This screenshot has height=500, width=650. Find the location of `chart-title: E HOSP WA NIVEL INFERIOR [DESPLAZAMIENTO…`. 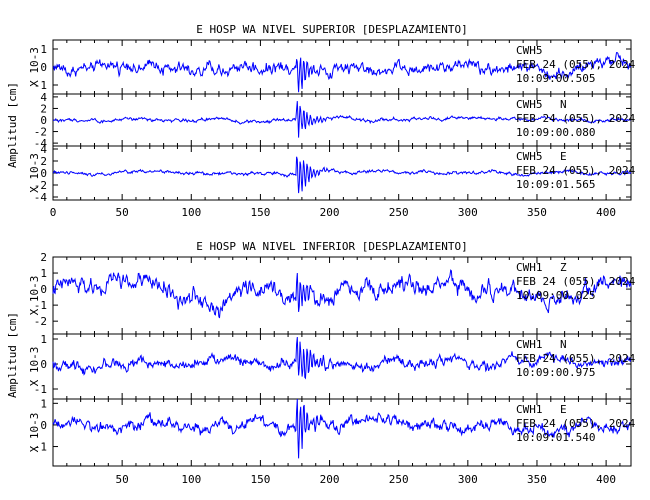

chart-title: E HOSP WA NIVEL INFERIOR [DESPLAZAMIENTO… is located at coordinates (332, 246).